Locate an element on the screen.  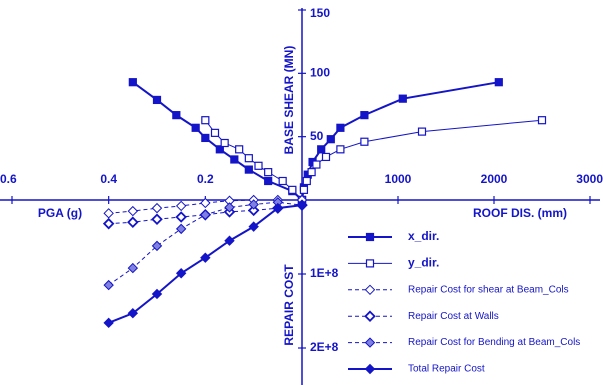
x-axis-title: PGA (g) is located at coordinates (60, 213).